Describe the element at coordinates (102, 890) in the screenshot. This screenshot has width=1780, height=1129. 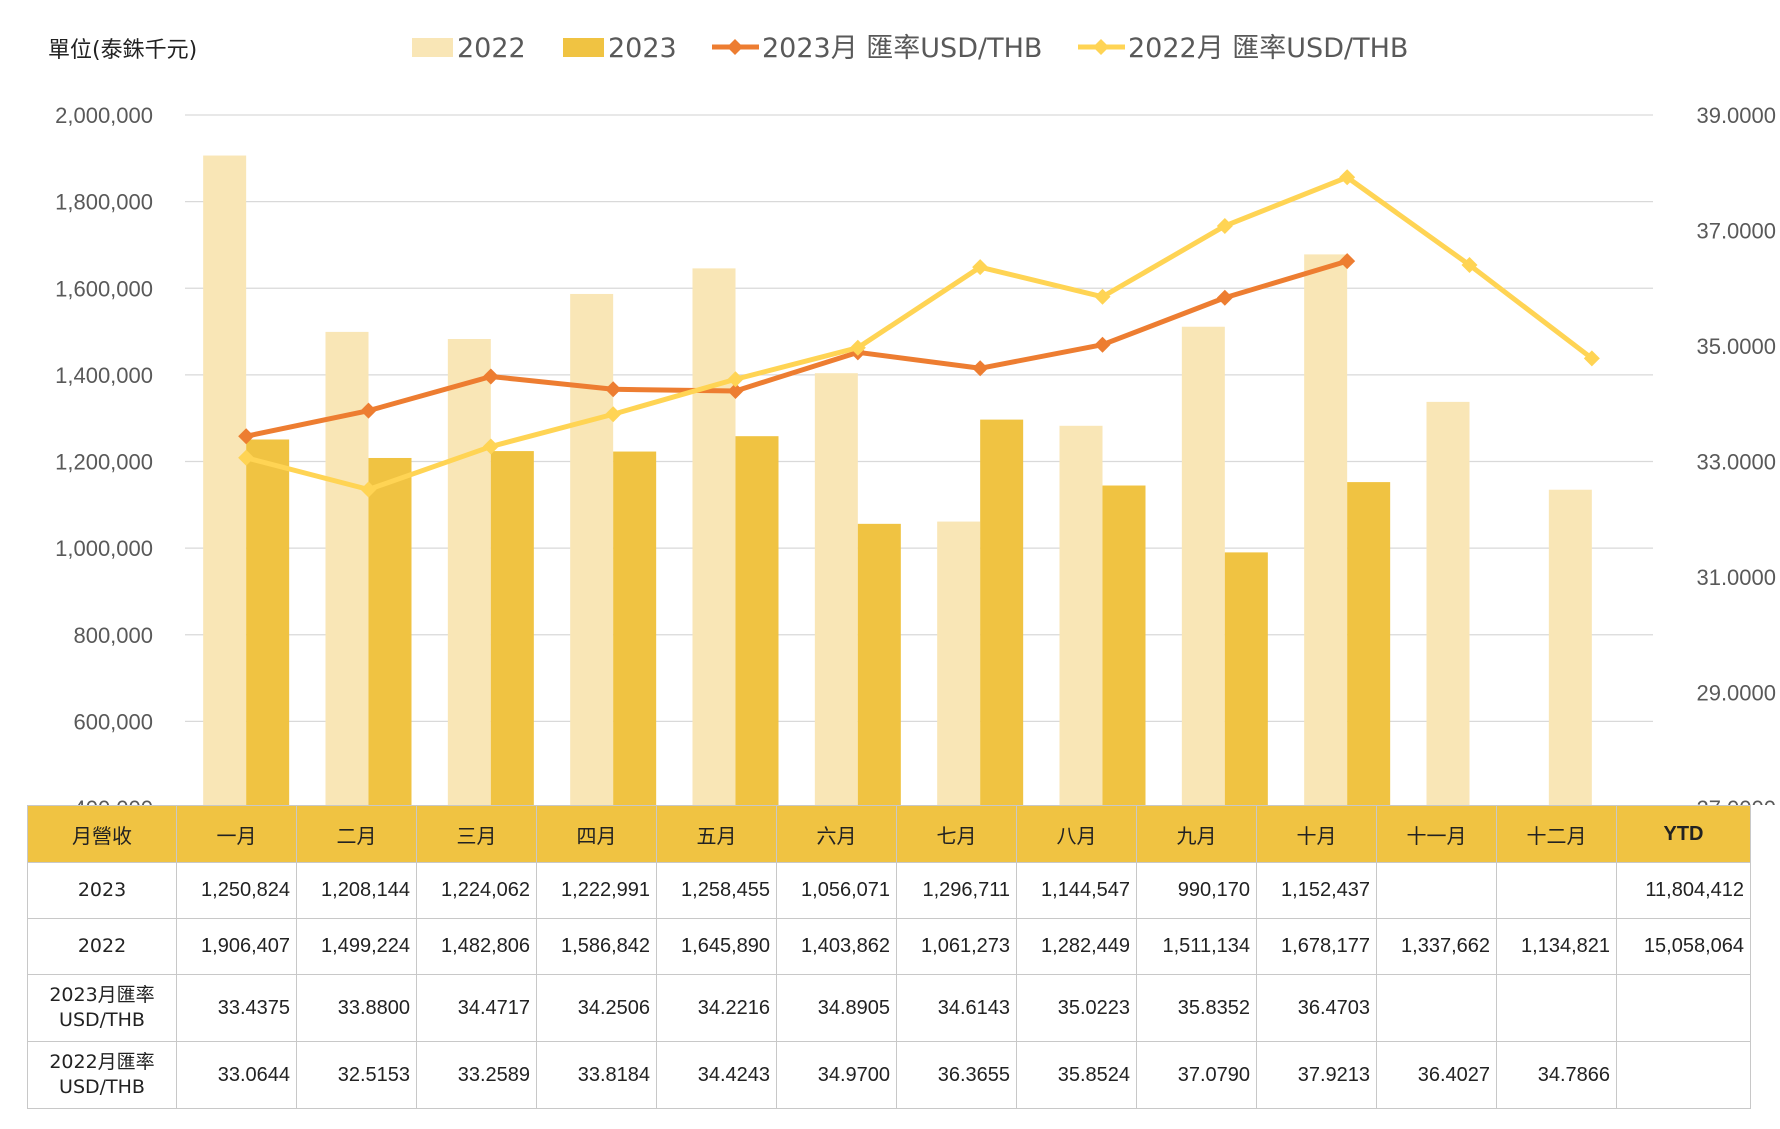
I see `row-label: 2023` at that location.